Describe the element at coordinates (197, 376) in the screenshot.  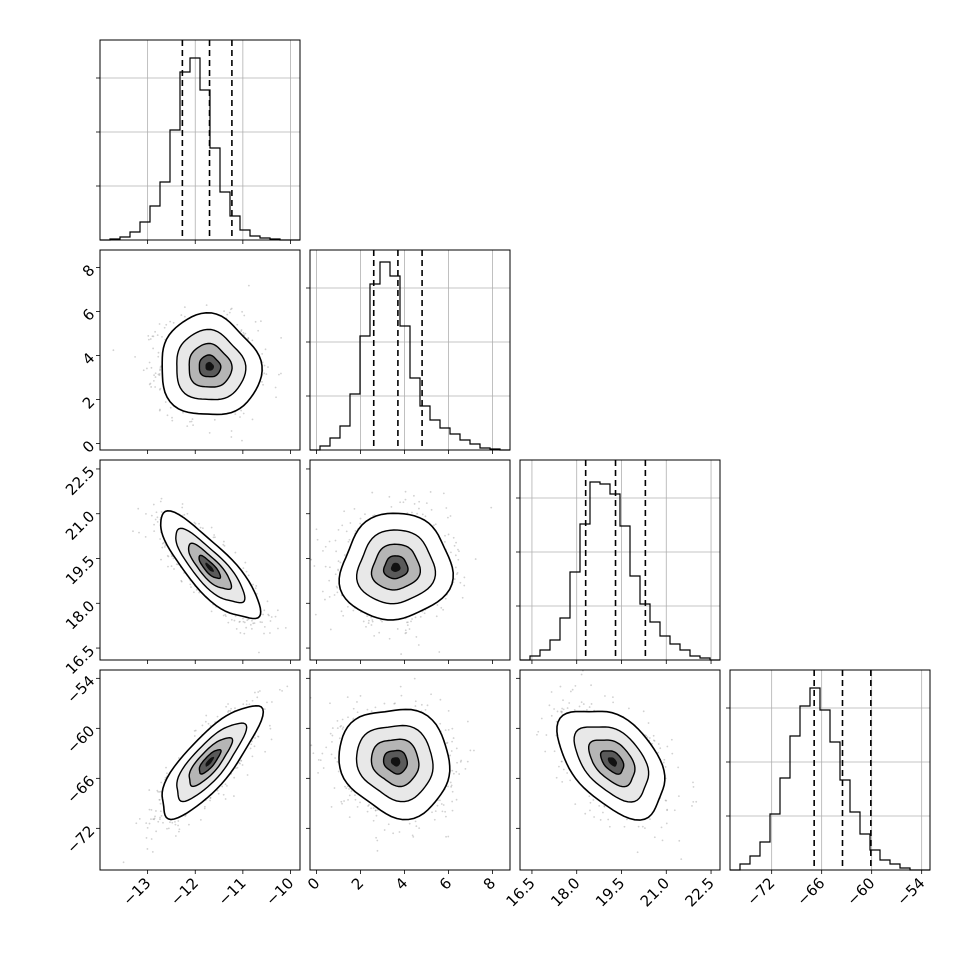
I see `panel-content` at that location.